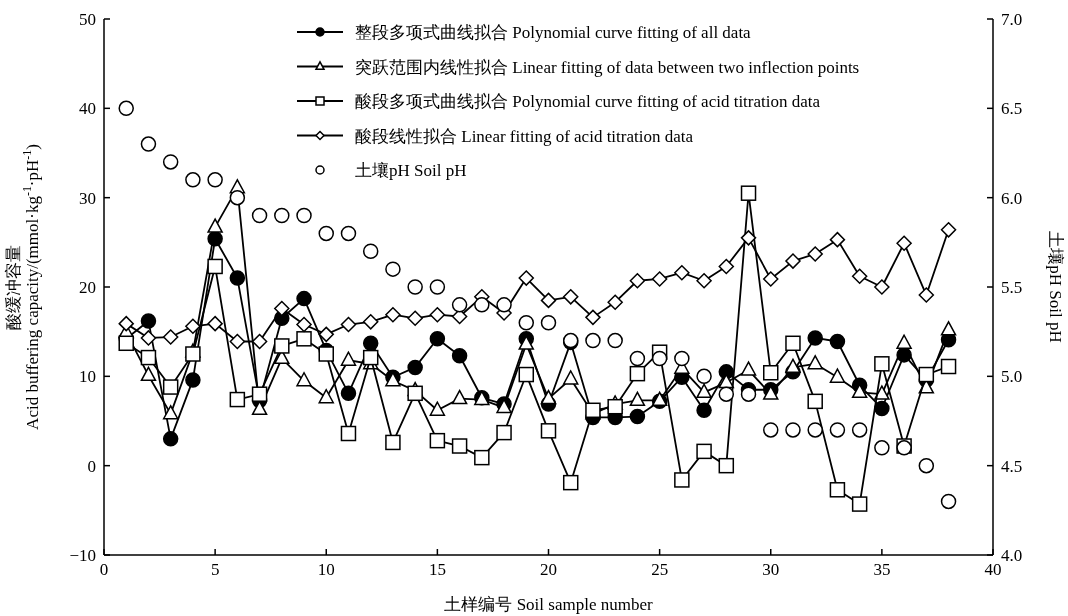 This screenshot has width=1068, height=616. Describe the element at coordinates (326, 569) in the screenshot. I see `x-tick-label: 10` at that location.